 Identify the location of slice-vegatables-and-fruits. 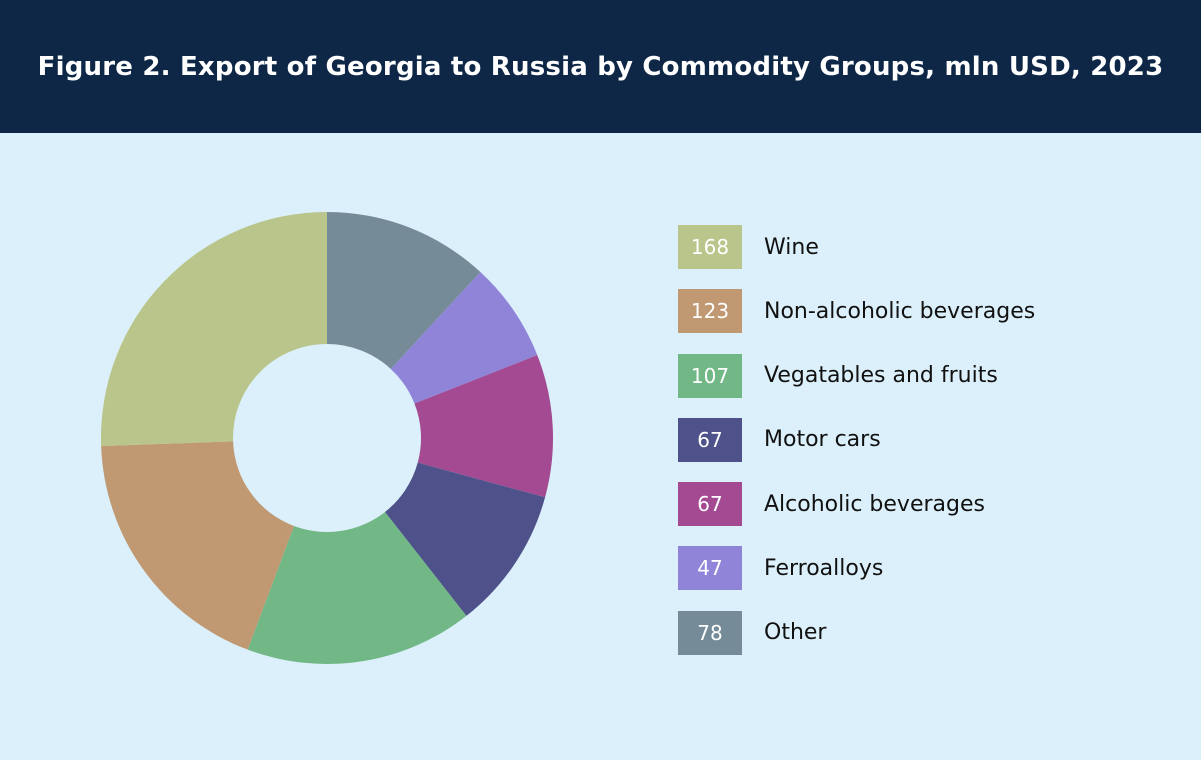
(357, 587).